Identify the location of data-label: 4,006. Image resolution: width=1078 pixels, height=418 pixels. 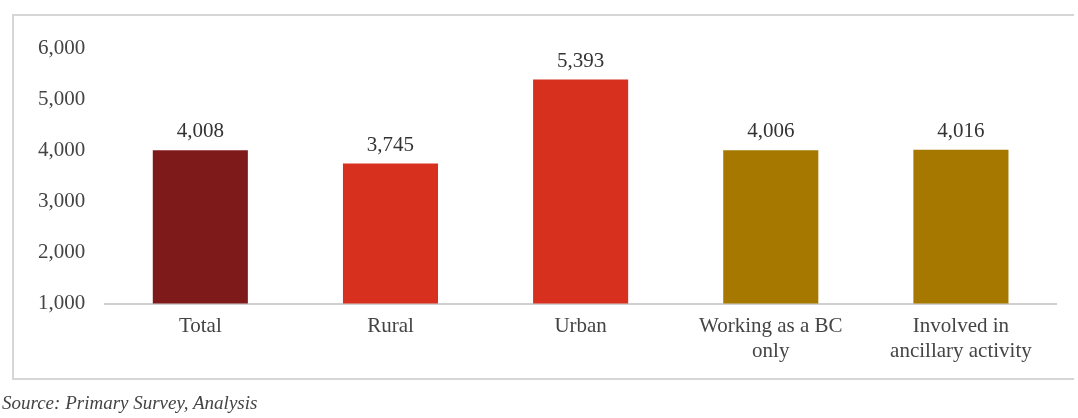
(771, 130).